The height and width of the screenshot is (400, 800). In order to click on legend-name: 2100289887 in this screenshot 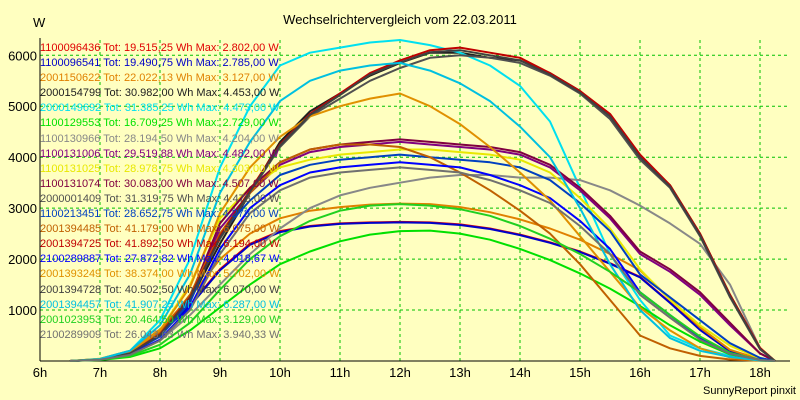, I will do `click(72, 259)`.